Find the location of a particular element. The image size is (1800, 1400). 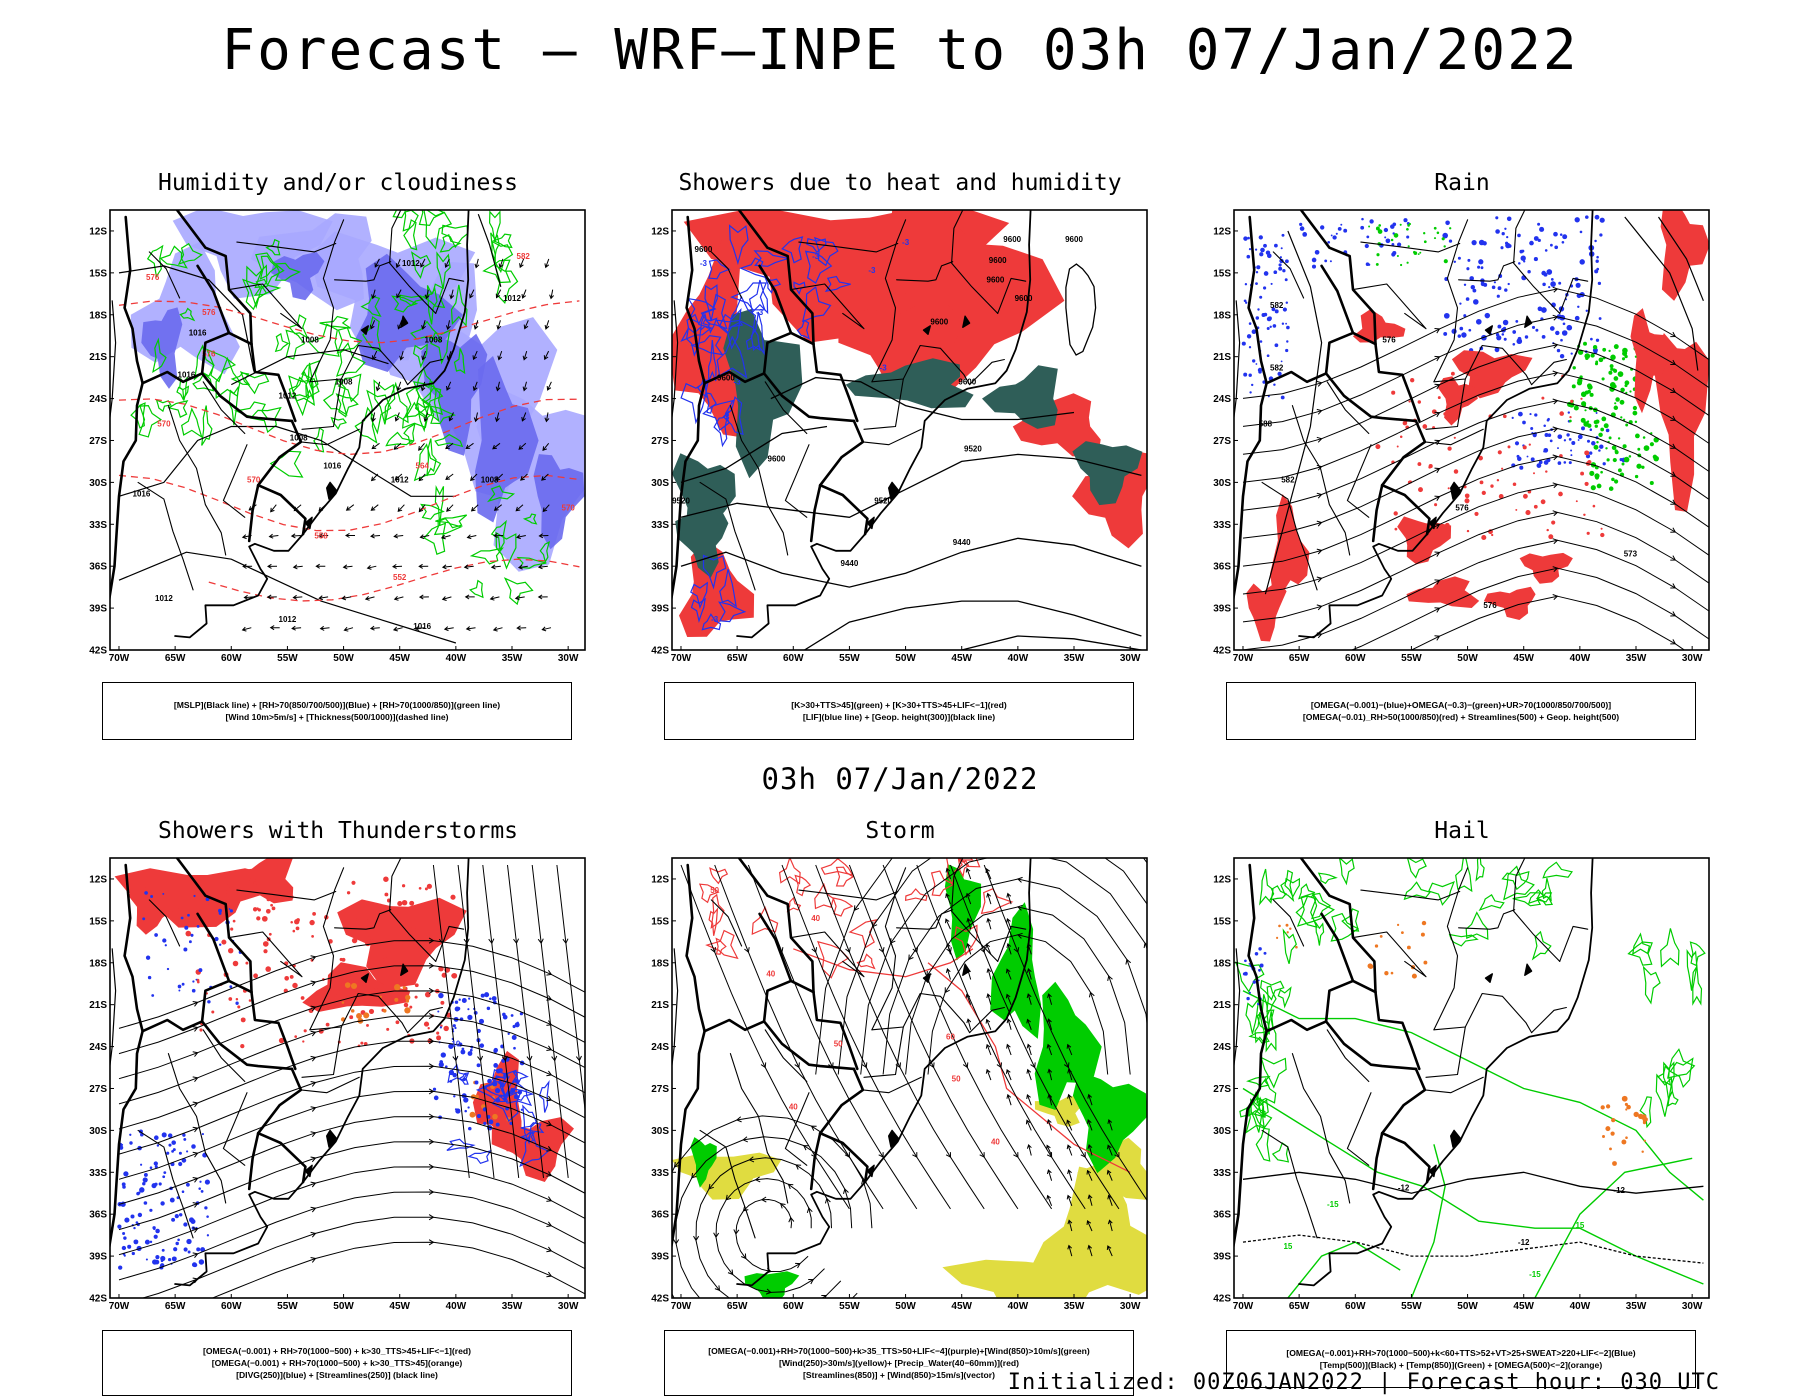

contour-label: 9440 is located at coordinates (962, 542).